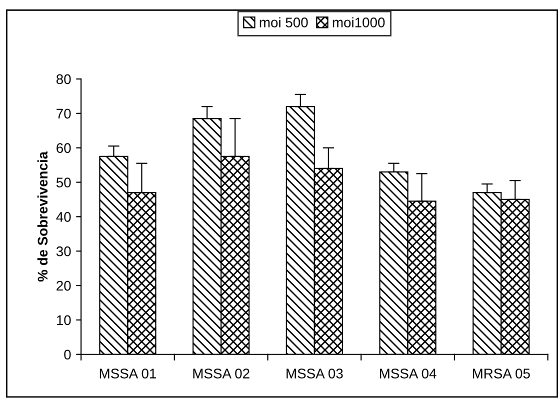 This screenshot has width=559, height=405. Describe the element at coordinates (63, 285) in the screenshot. I see `y-tick-label: 20` at that location.